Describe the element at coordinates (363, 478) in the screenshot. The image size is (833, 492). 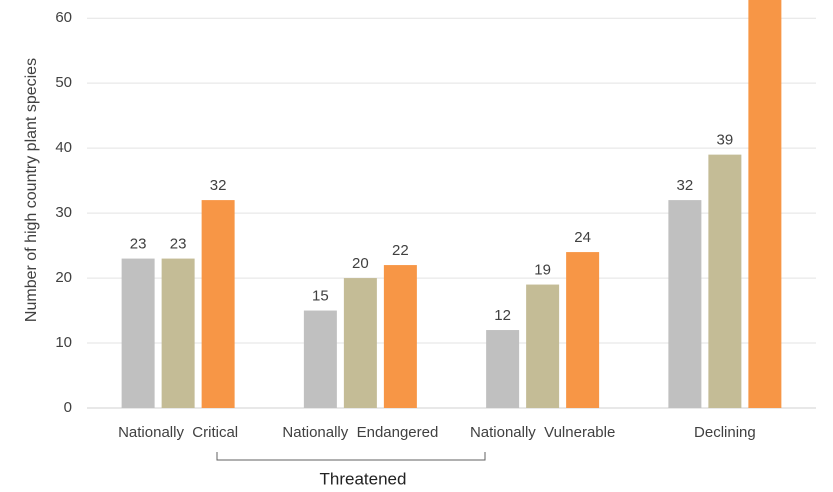
I see `group-label: Threatened` at that location.